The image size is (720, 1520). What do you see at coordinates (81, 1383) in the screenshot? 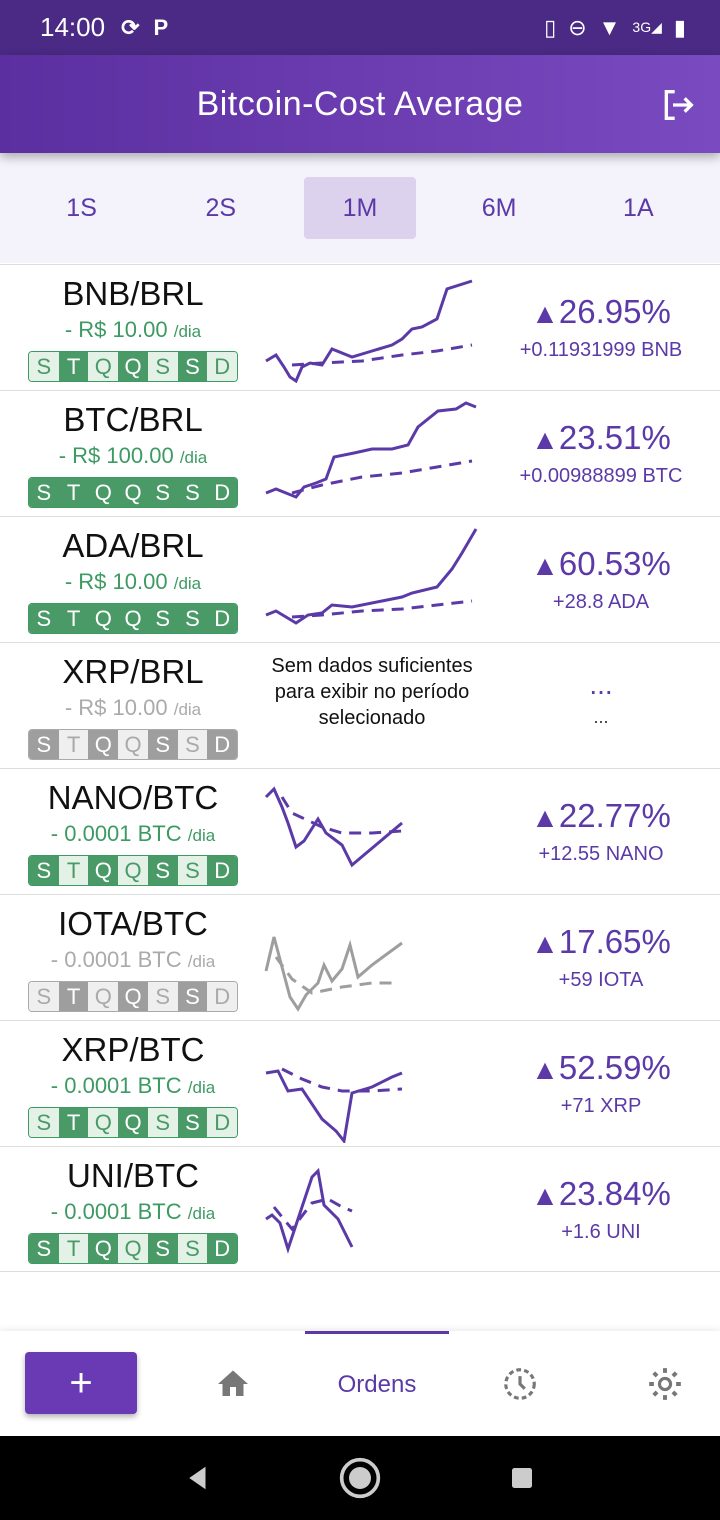
I see `add-order-button: +` at bounding box center [81, 1383].